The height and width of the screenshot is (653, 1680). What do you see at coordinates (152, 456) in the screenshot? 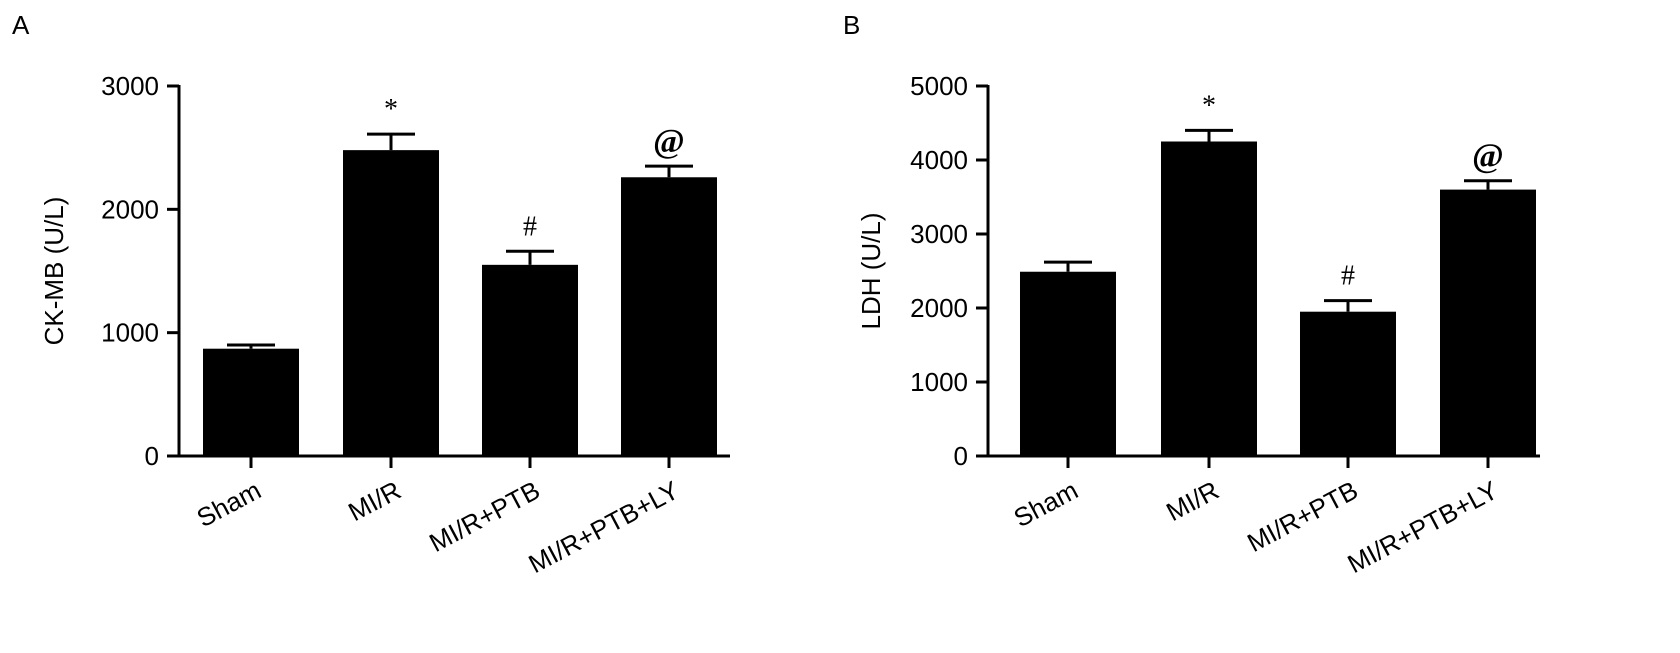
I see `panel-a-y-tick-label: 0` at bounding box center [152, 456].